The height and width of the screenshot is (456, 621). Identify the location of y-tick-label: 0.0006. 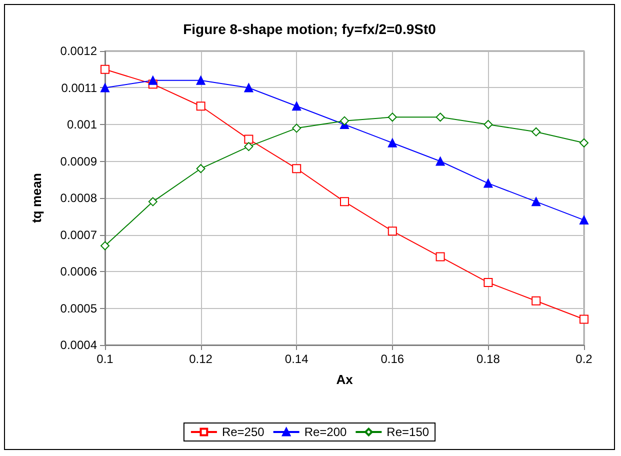
(79, 271).